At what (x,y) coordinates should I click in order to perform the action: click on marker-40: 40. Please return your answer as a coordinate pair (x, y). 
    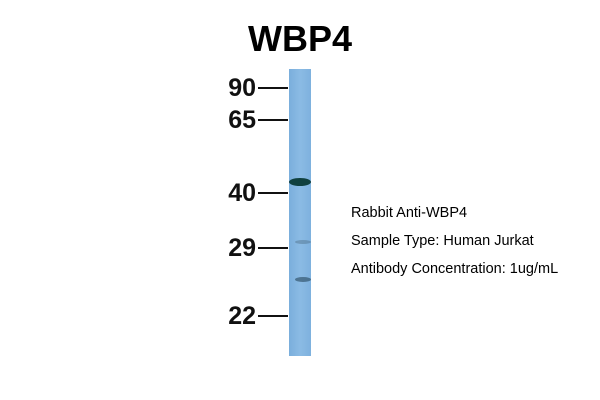
    Looking at the image, I should click on (253, 193).